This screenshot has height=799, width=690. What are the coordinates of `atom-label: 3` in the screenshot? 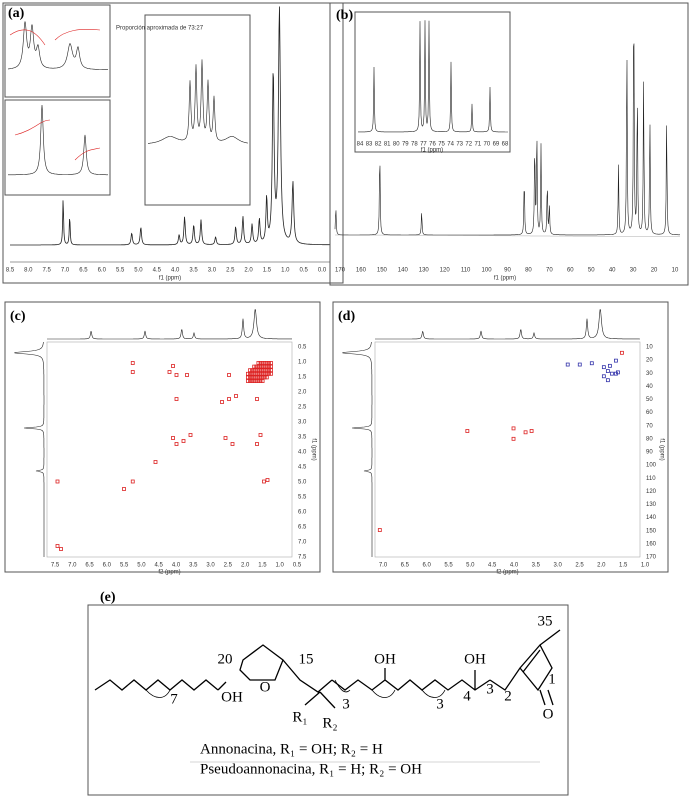 It's located at (346, 704).